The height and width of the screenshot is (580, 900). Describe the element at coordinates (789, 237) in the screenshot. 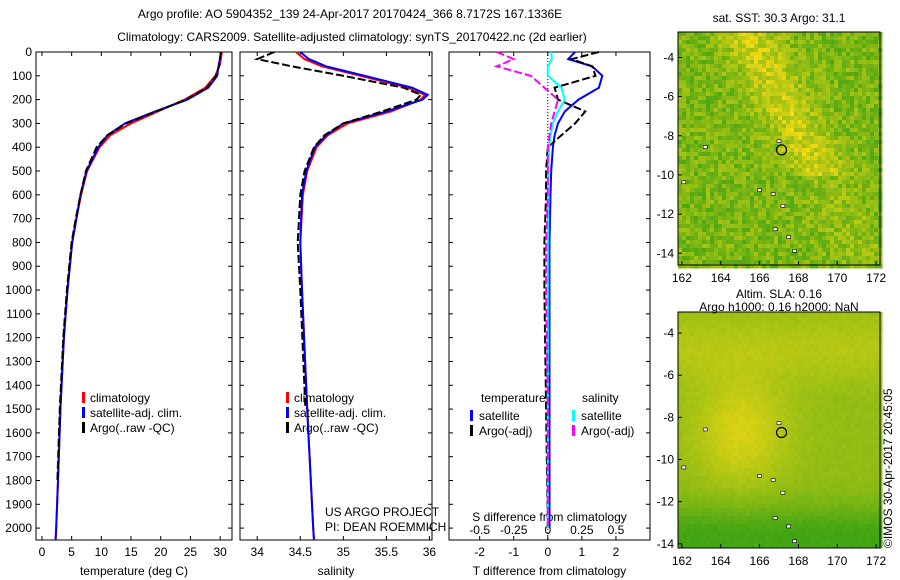

I see `island-icon` at that location.